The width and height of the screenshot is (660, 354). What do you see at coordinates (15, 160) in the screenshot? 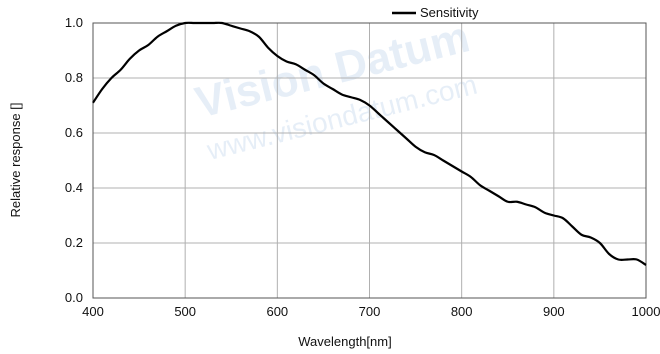
I see `y-axis-title: Relative response []` at bounding box center [15, 160].